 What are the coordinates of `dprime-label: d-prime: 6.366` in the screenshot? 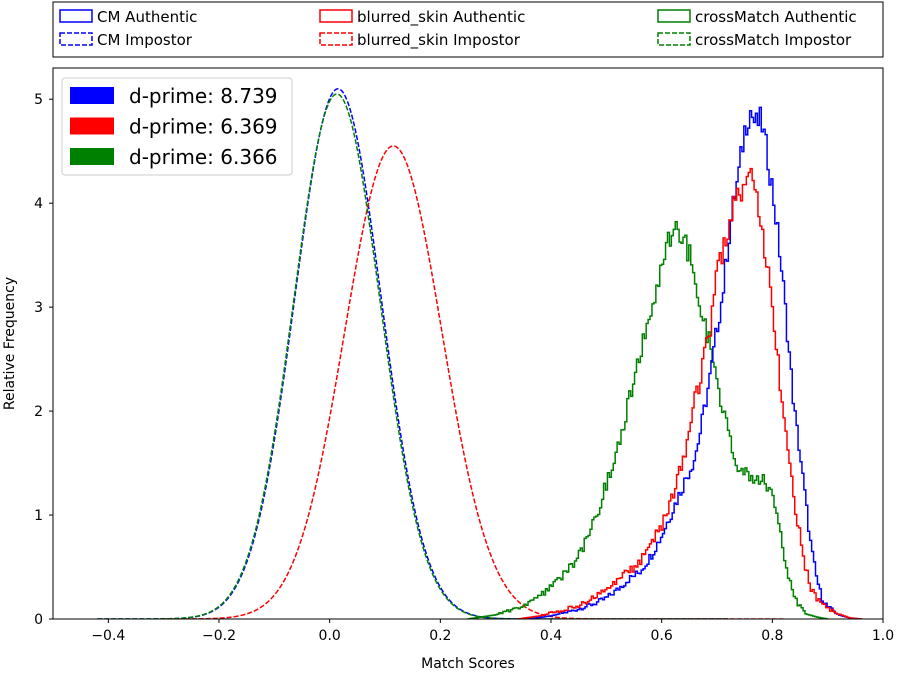 It's located at (203, 157).